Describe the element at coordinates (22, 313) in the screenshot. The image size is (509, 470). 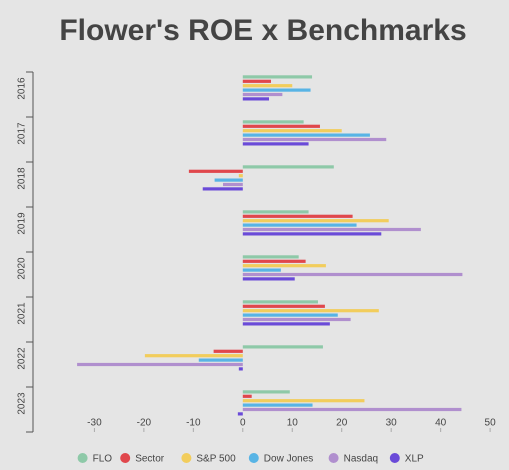
I see `y-tick-label: 2021` at that location.